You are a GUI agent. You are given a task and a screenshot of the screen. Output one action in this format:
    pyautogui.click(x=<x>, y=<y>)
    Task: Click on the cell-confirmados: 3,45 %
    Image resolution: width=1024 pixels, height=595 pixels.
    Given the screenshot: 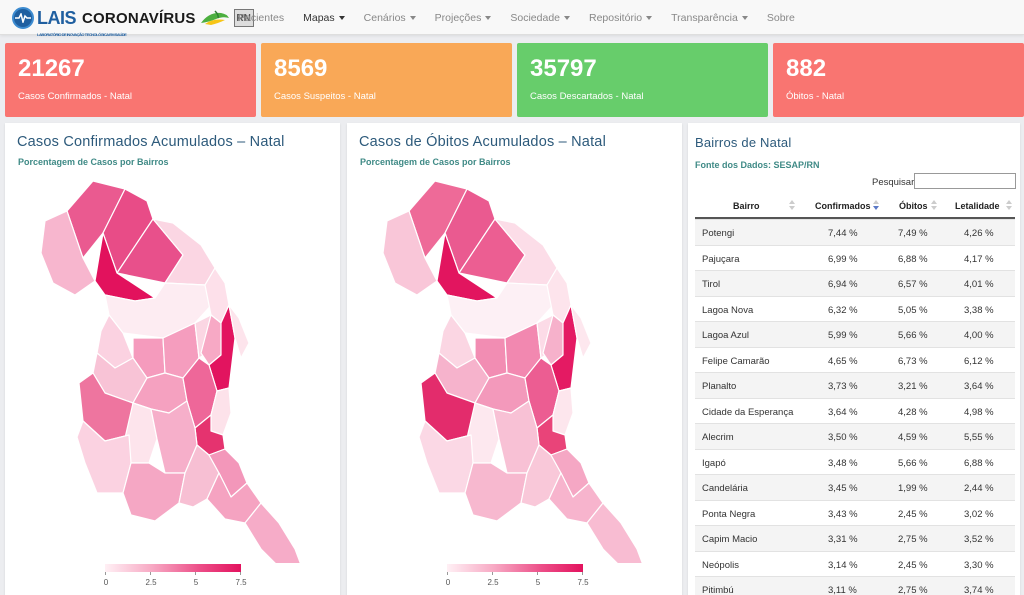 What is the action you would take?
    pyautogui.click(x=843, y=488)
    